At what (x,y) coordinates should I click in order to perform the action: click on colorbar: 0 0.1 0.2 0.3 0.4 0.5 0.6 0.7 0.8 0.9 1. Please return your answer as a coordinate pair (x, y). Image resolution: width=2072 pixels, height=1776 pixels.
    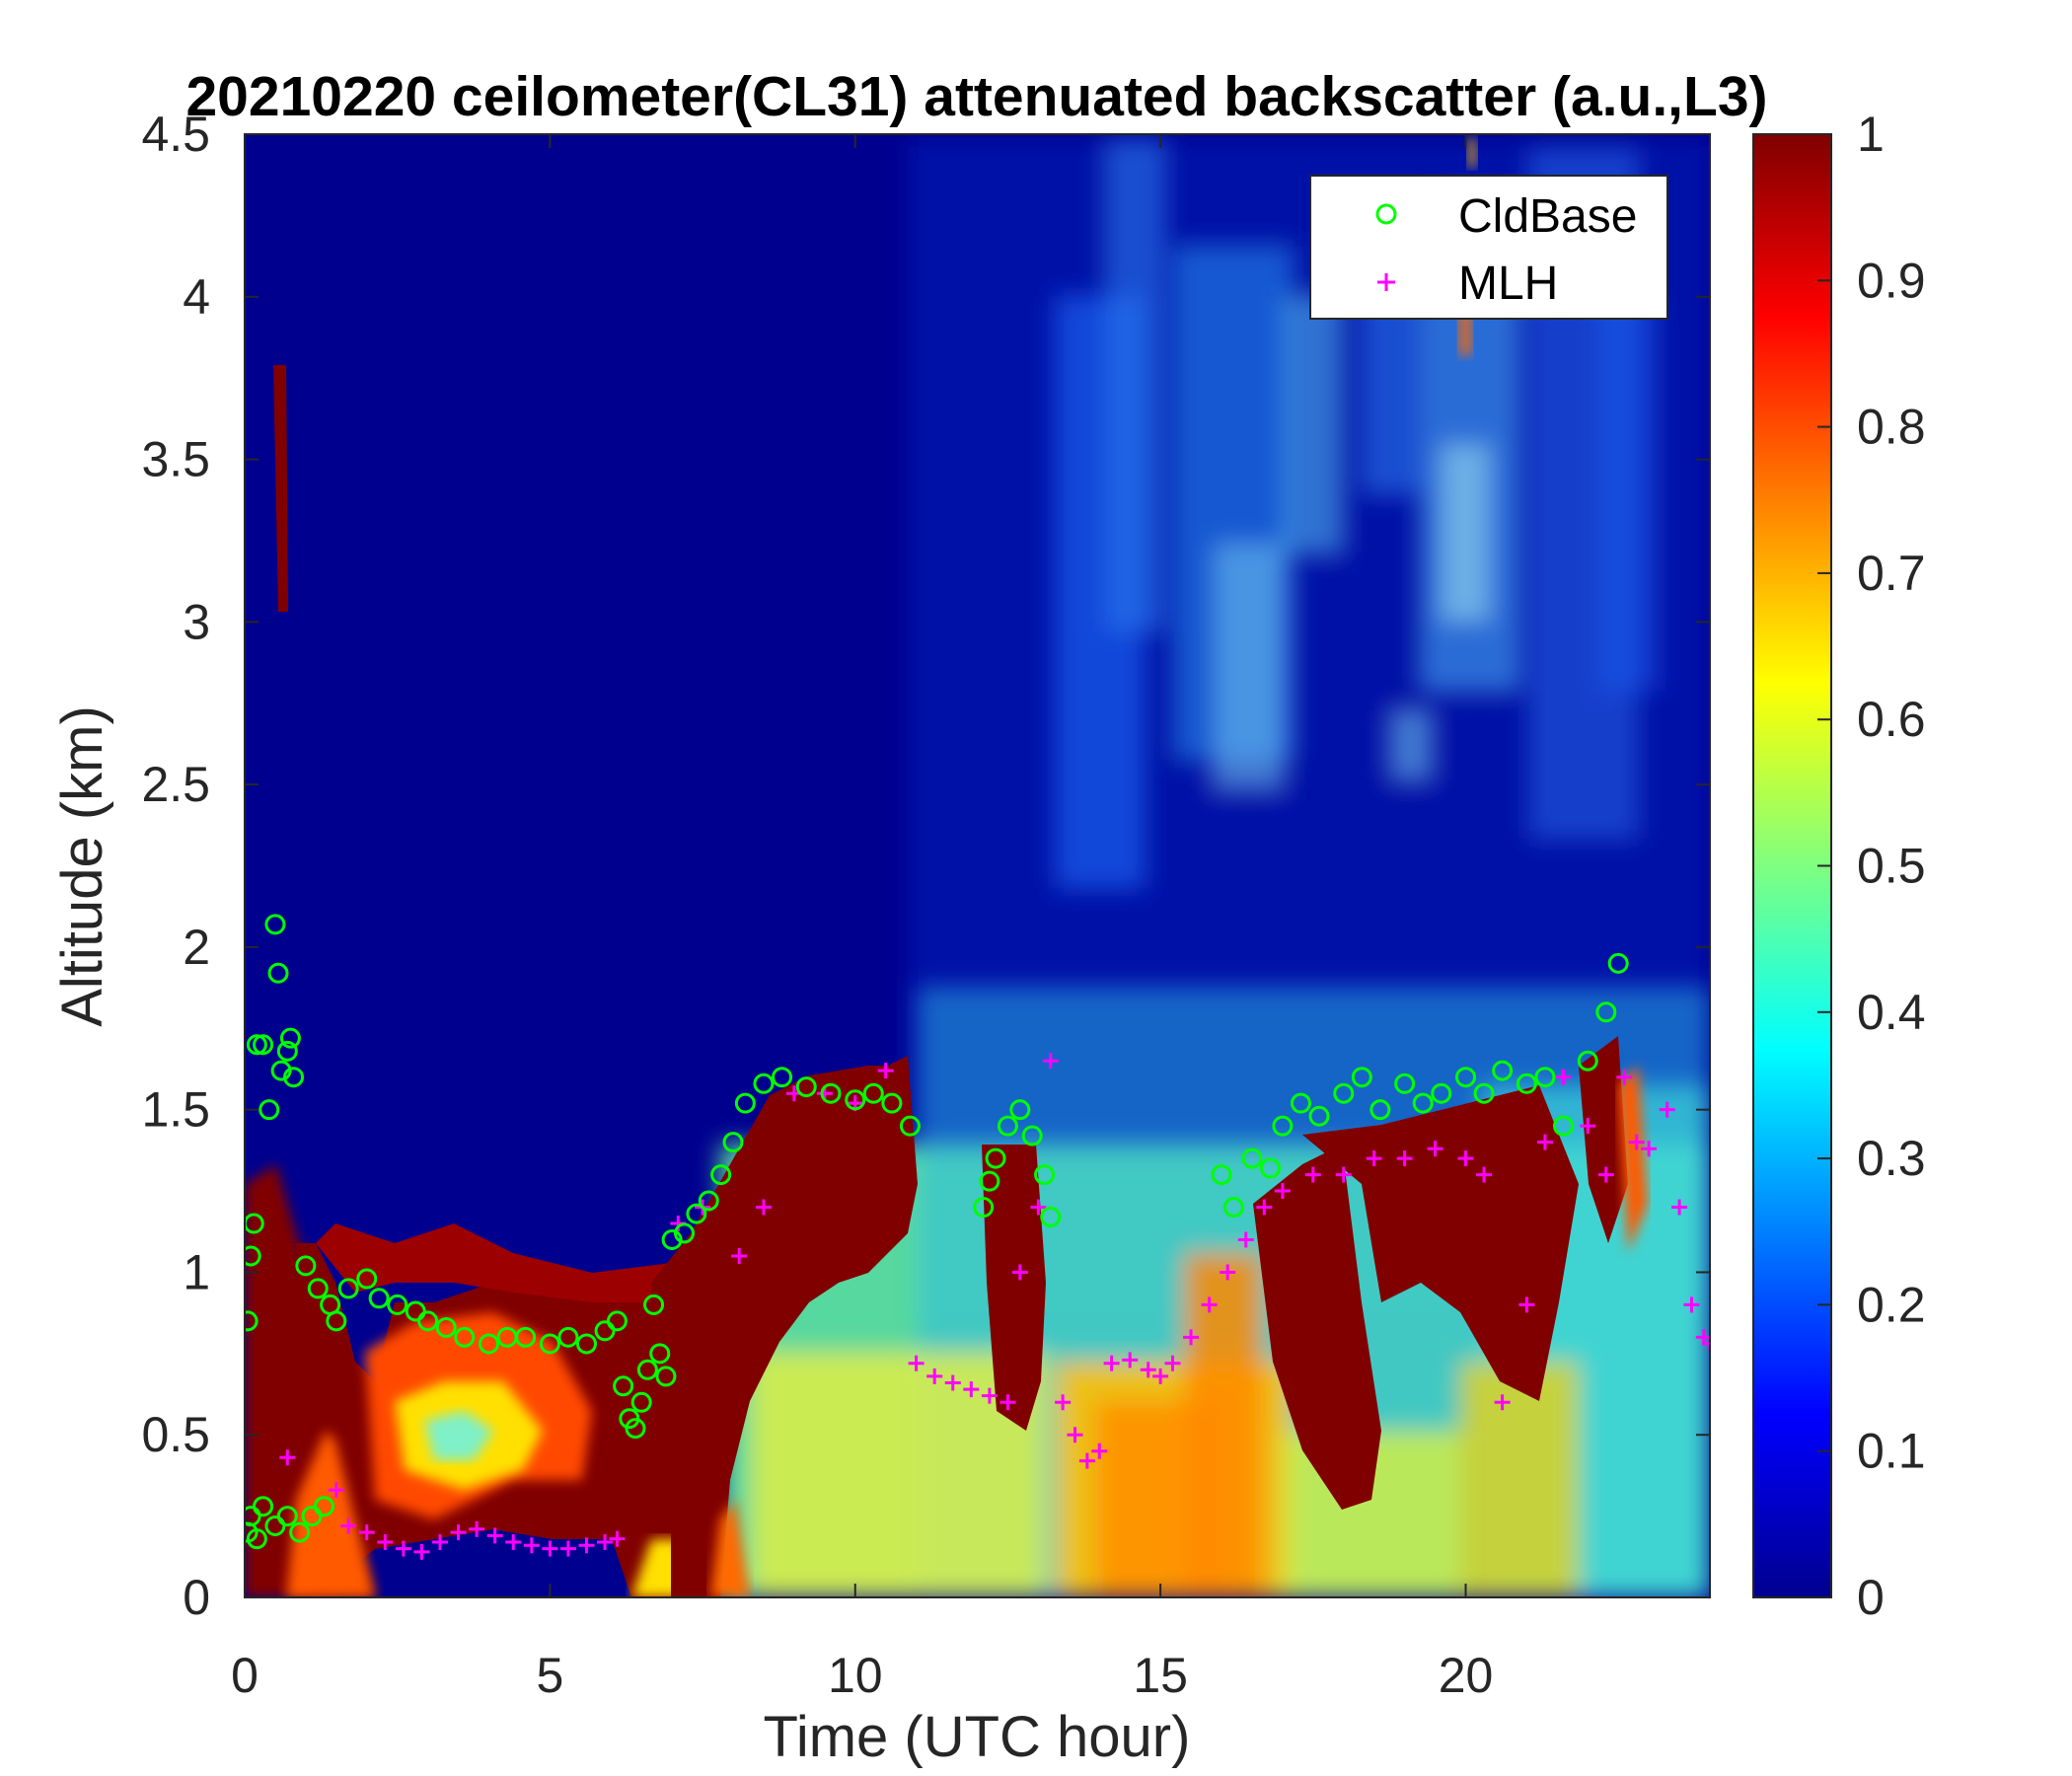
    Looking at the image, I should click on (1839, 866).